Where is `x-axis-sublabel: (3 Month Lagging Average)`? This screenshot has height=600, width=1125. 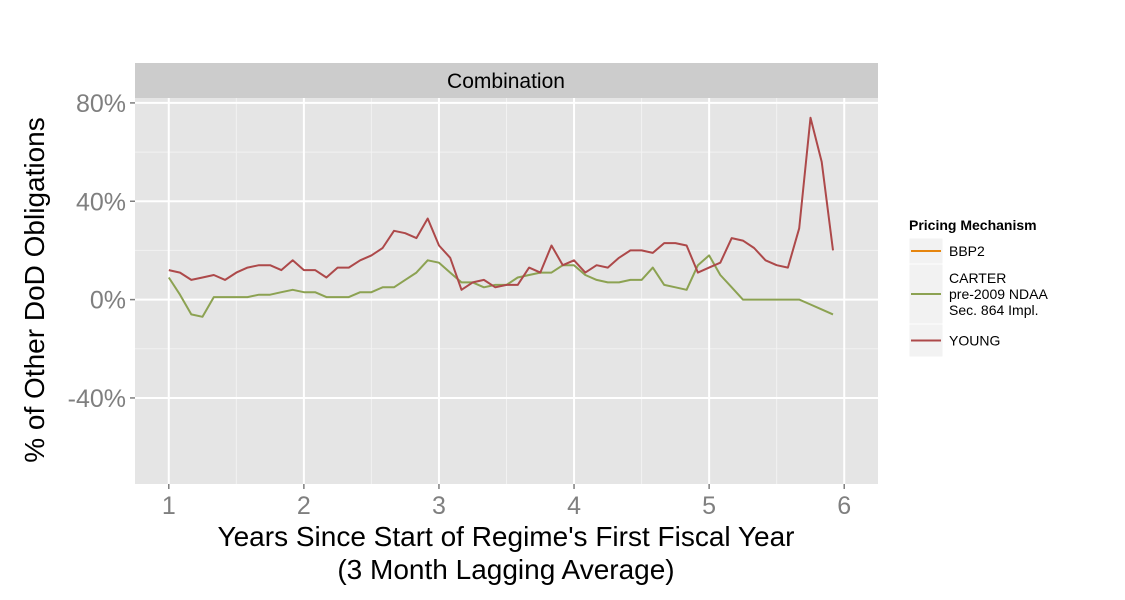
x-axis-sublabel: (3 Month Lagging Average) is located at coordinates (505, 569).